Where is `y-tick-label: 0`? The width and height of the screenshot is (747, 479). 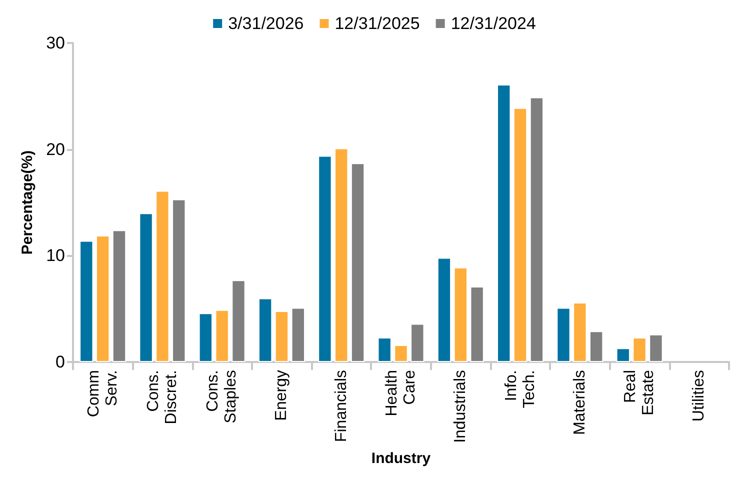
y-tick-label: 0 is located at coordinates (60, 362).